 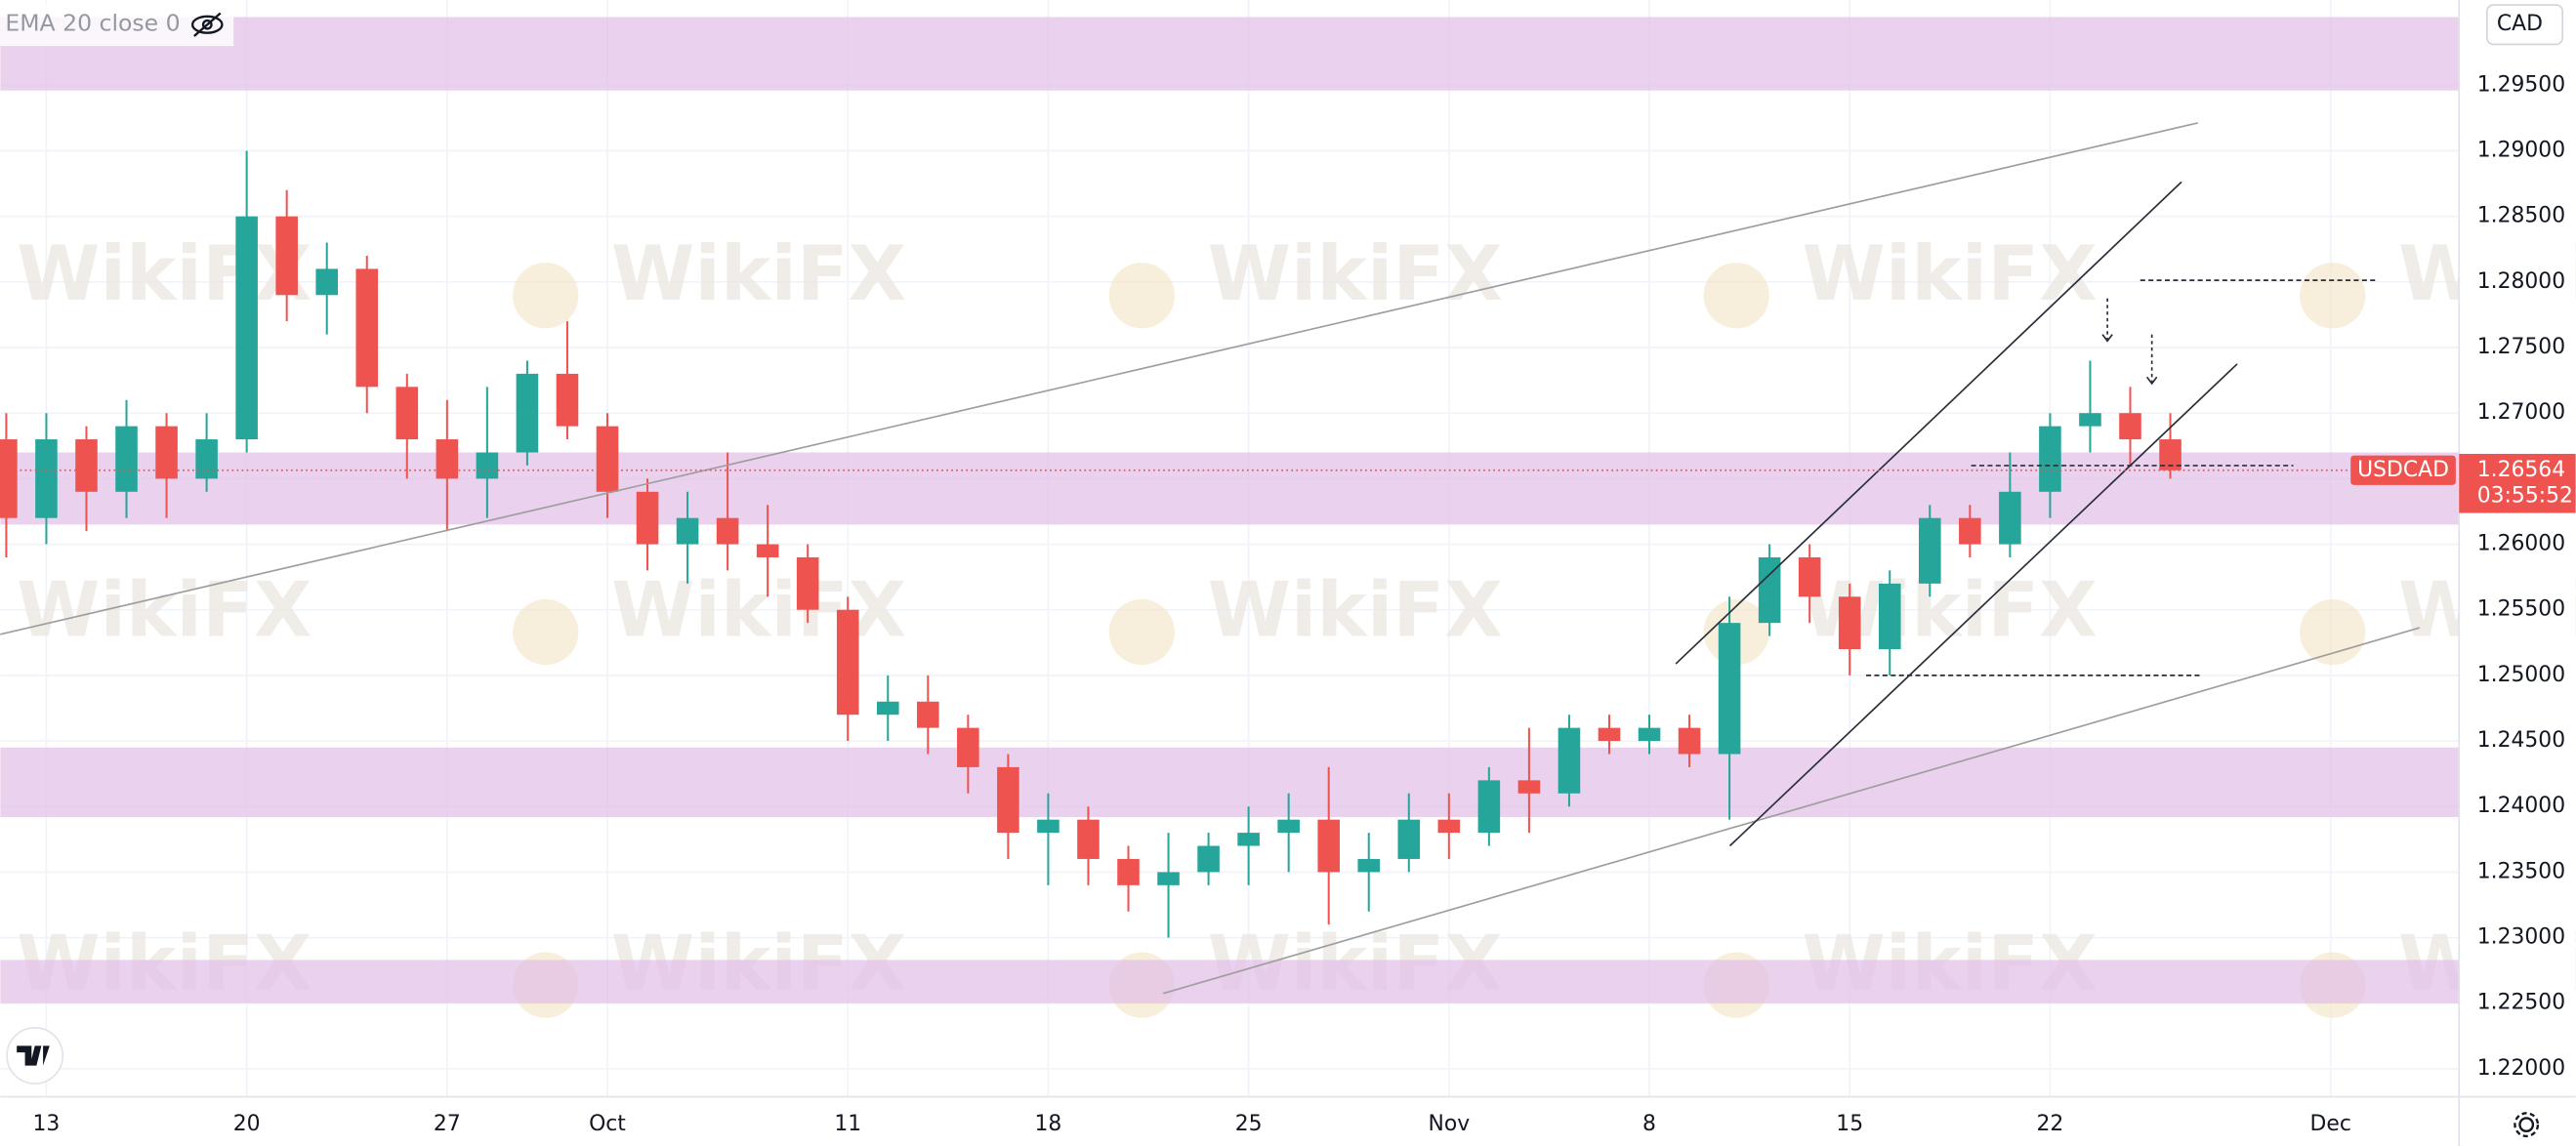 I want to click on y-tick-label: 1.26000, so click(x=2521, y=544).